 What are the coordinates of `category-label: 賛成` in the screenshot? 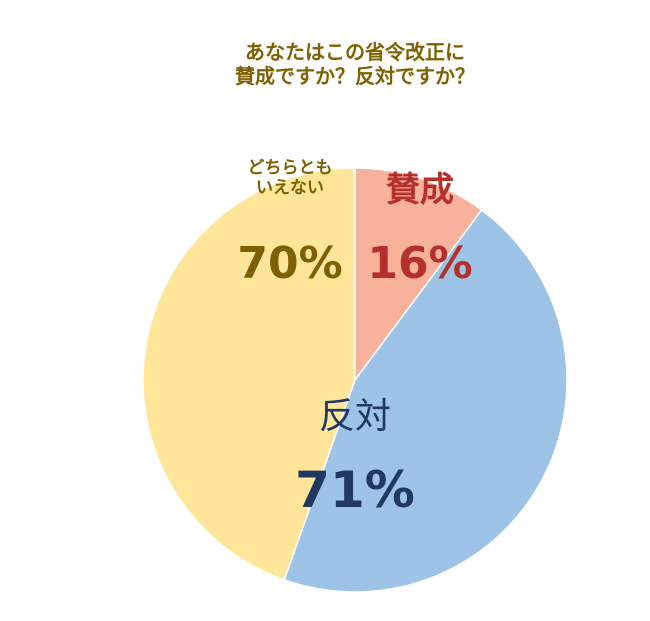 It's located at (420, 190).